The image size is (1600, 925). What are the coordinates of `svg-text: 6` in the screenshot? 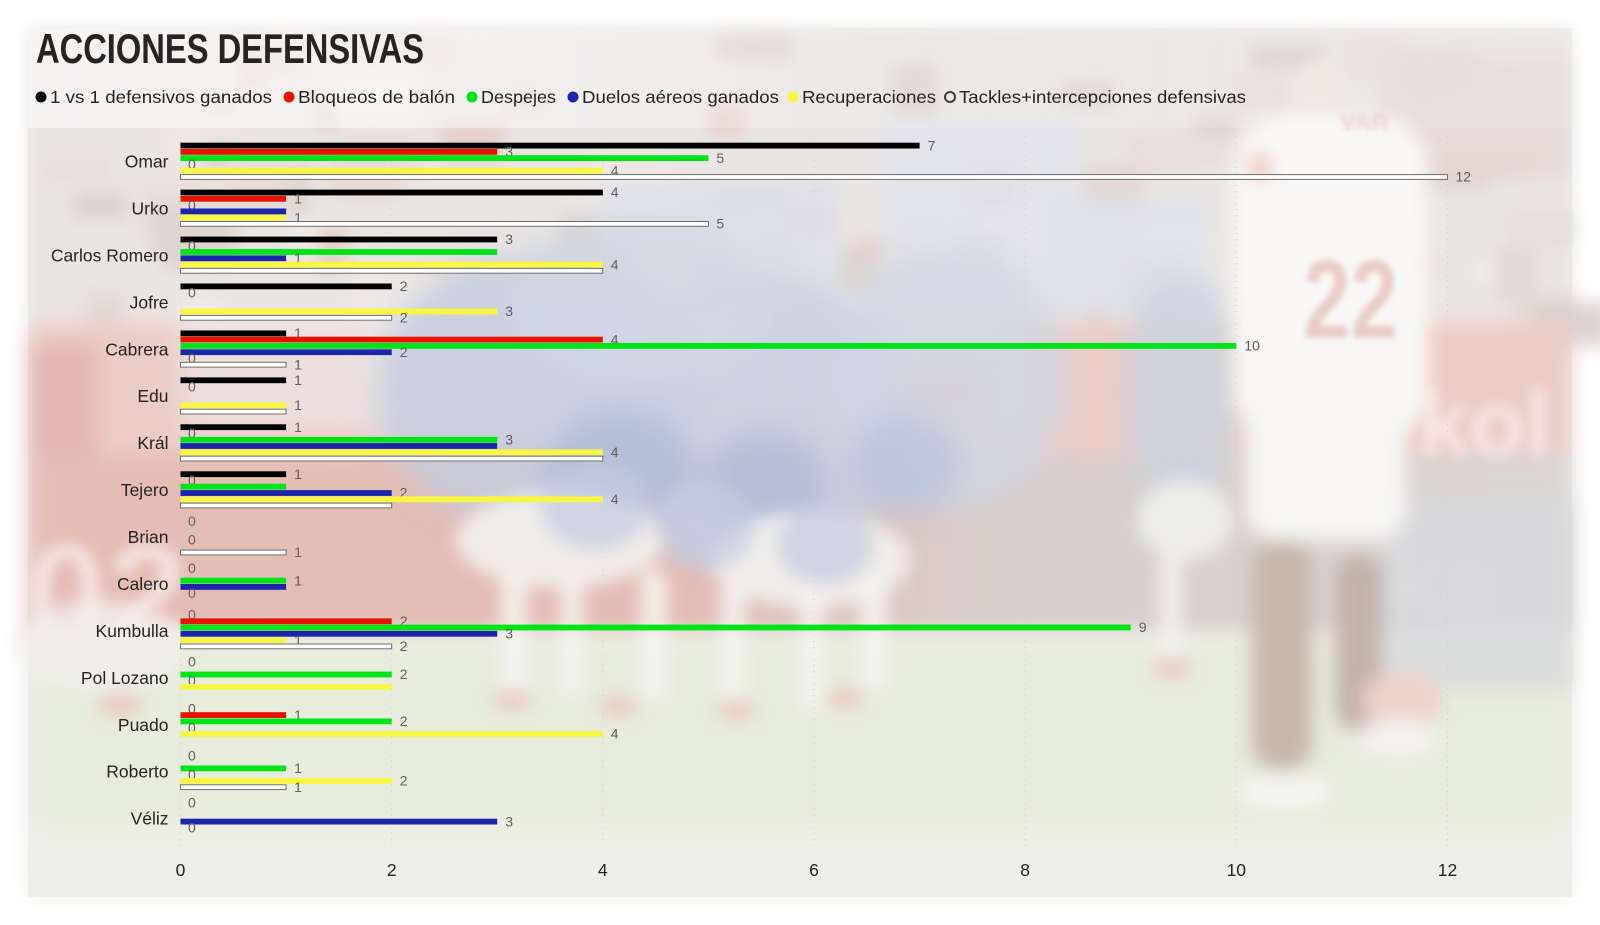 It's located at (814, 870).